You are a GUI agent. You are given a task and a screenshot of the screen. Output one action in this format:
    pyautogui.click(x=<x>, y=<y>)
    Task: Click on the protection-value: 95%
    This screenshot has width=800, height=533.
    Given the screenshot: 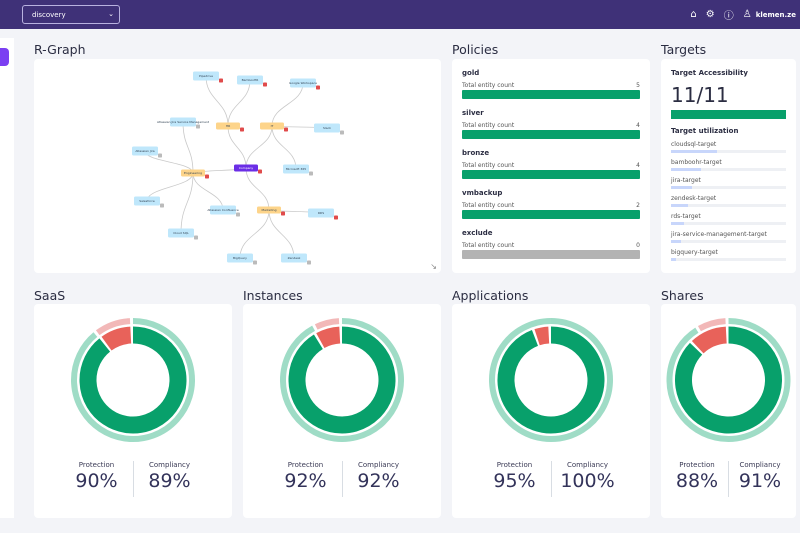 What is the action you would take?
    pyautogui.click(x=514, y=481)
    